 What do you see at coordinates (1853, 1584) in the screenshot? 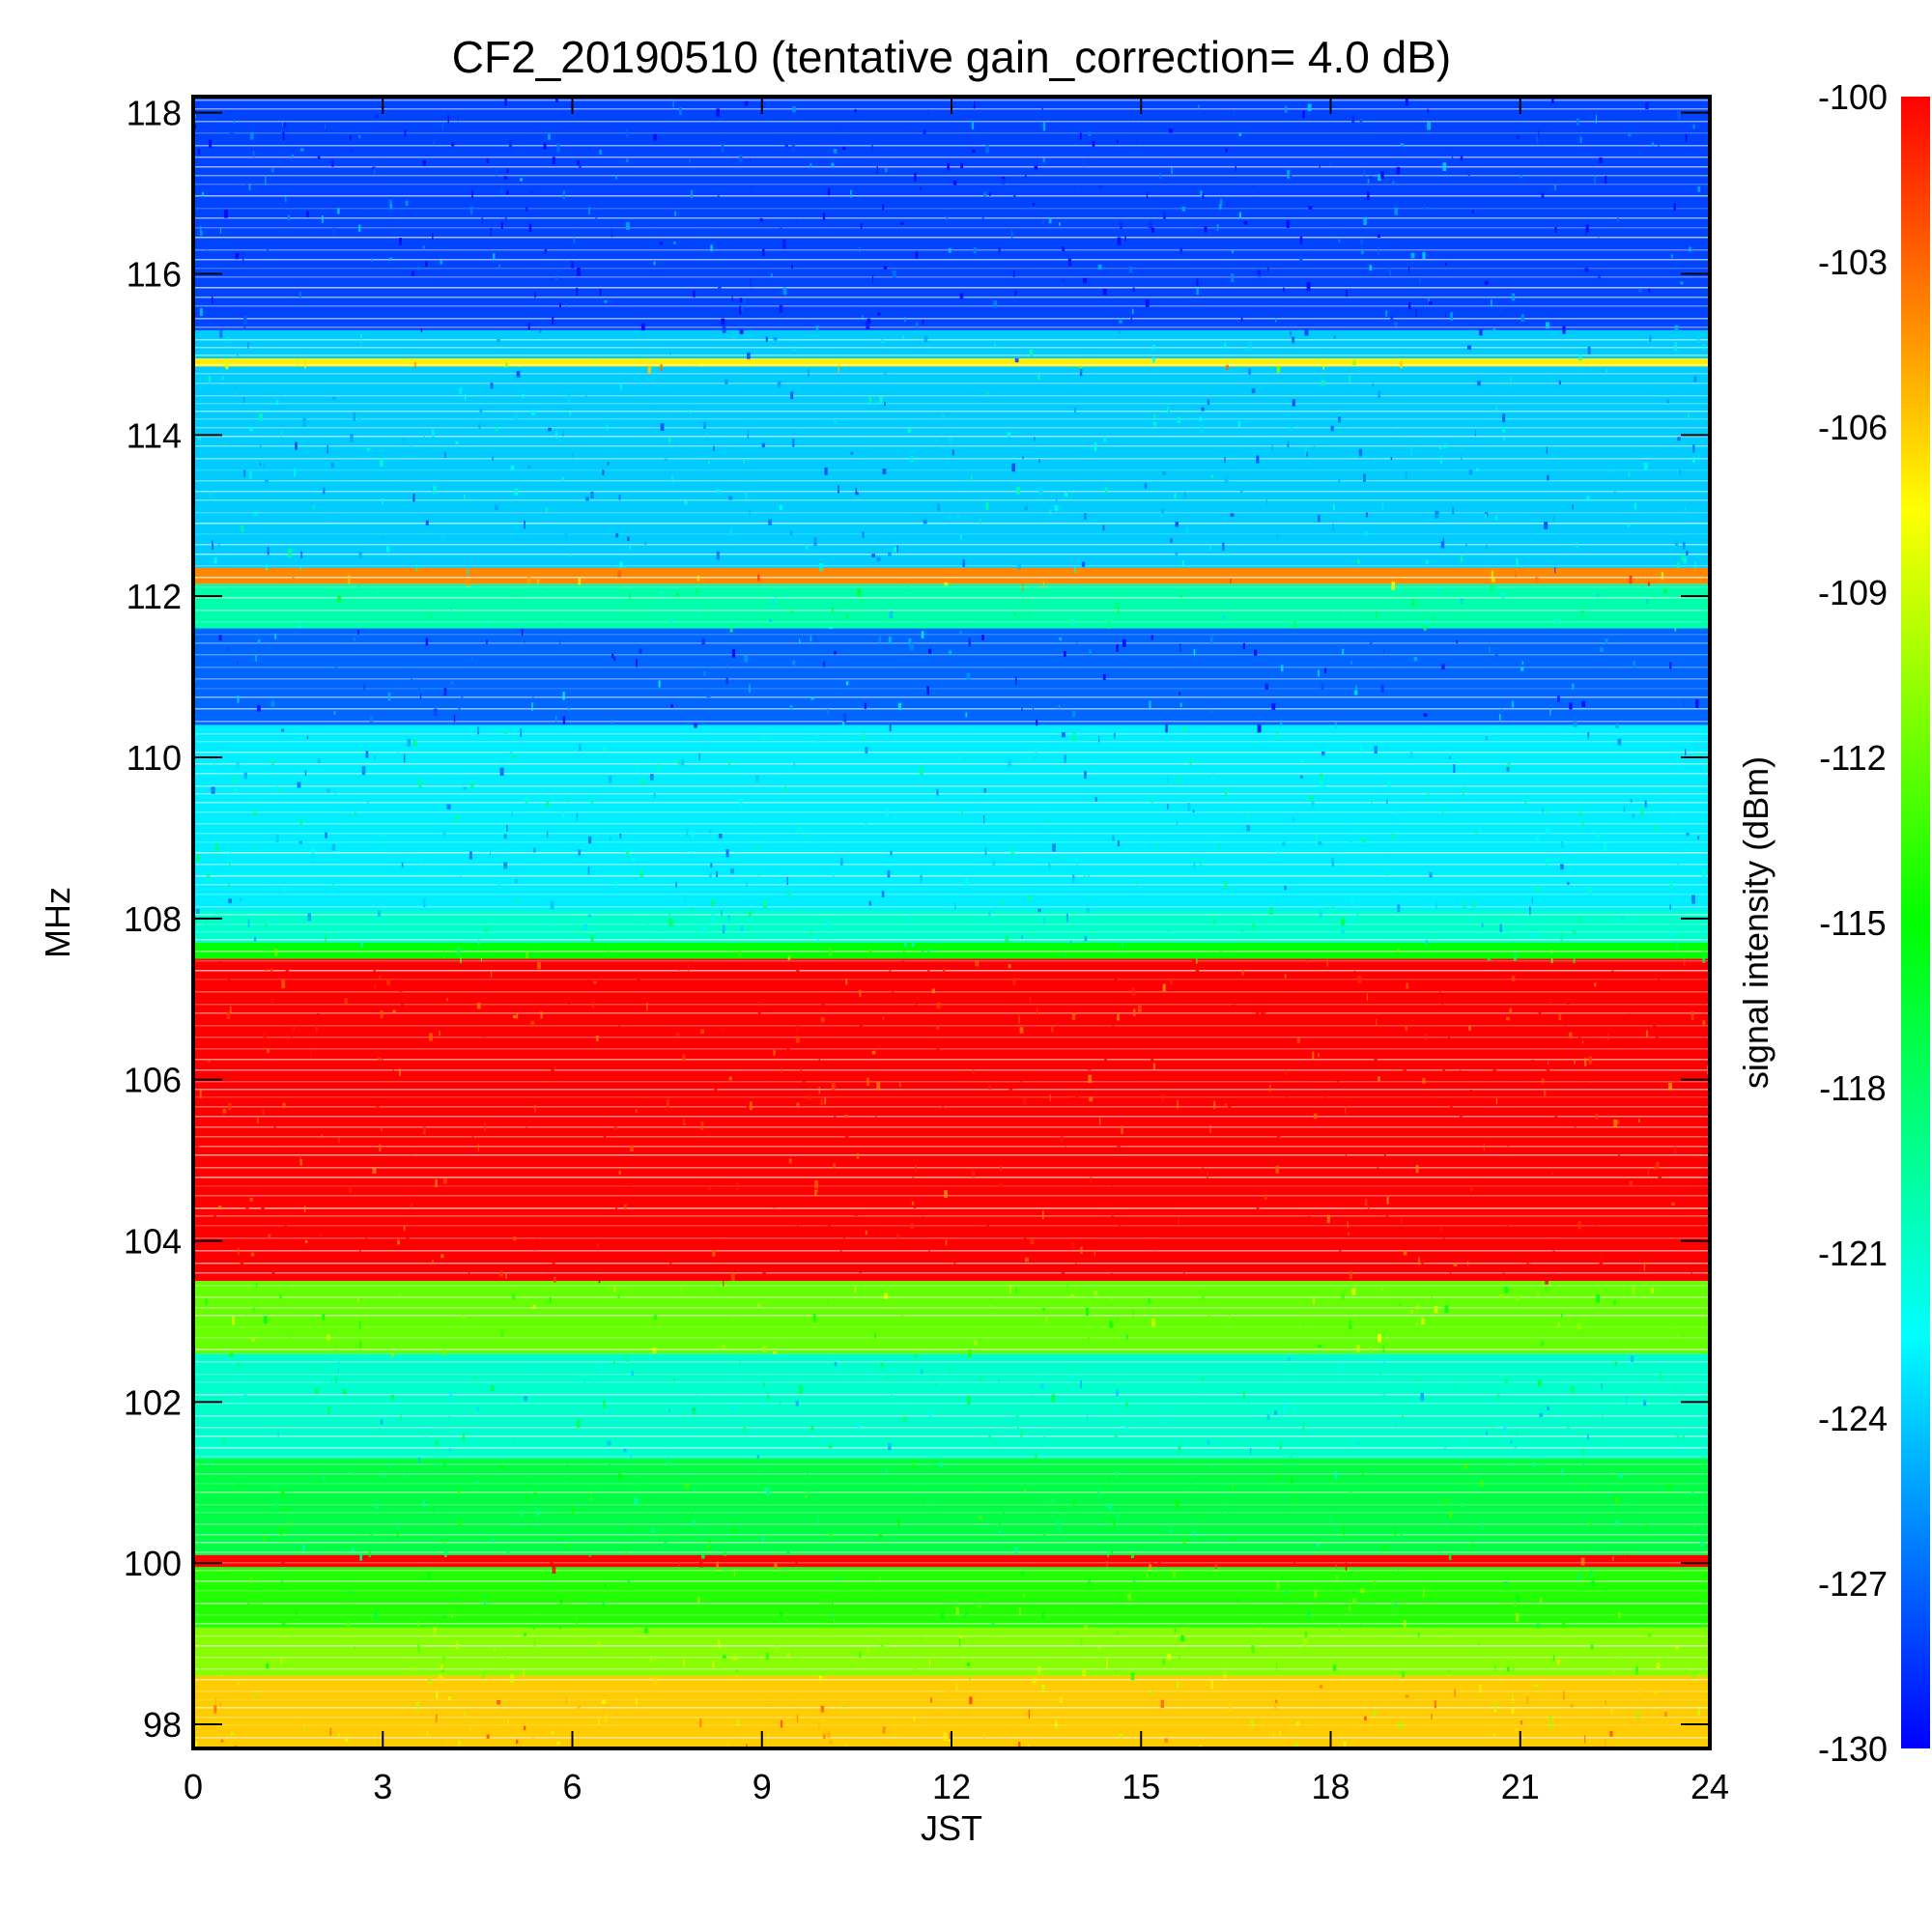
I see `colorbar-tick-label: -127` at bounding box center [1853, 1584].